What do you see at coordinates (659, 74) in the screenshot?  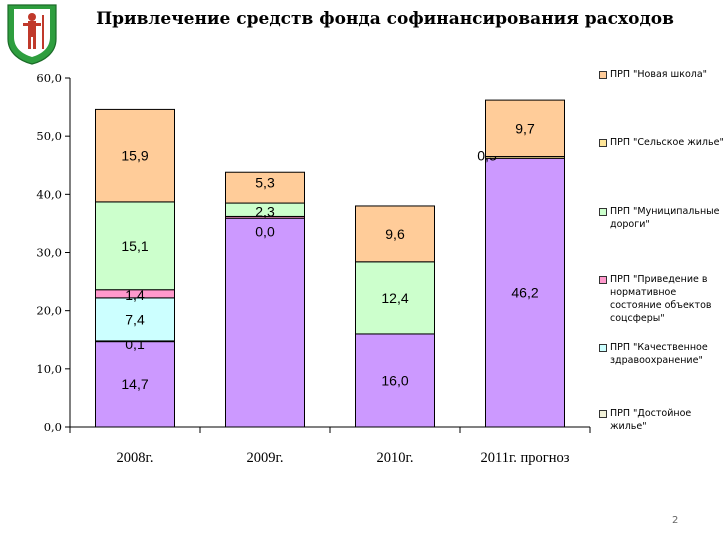 I see `legend-label: ПРП "Новая школа"` at bounding box center [659, 74].